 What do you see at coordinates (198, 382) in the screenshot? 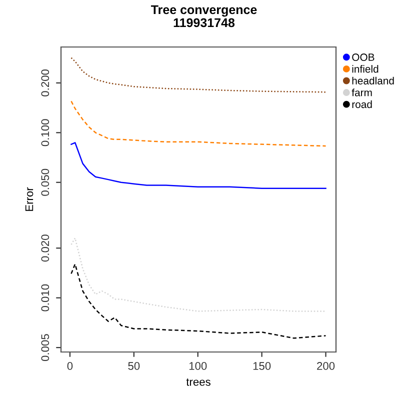
I see `x-axis-title: trees` at bounding box center [198, 382].